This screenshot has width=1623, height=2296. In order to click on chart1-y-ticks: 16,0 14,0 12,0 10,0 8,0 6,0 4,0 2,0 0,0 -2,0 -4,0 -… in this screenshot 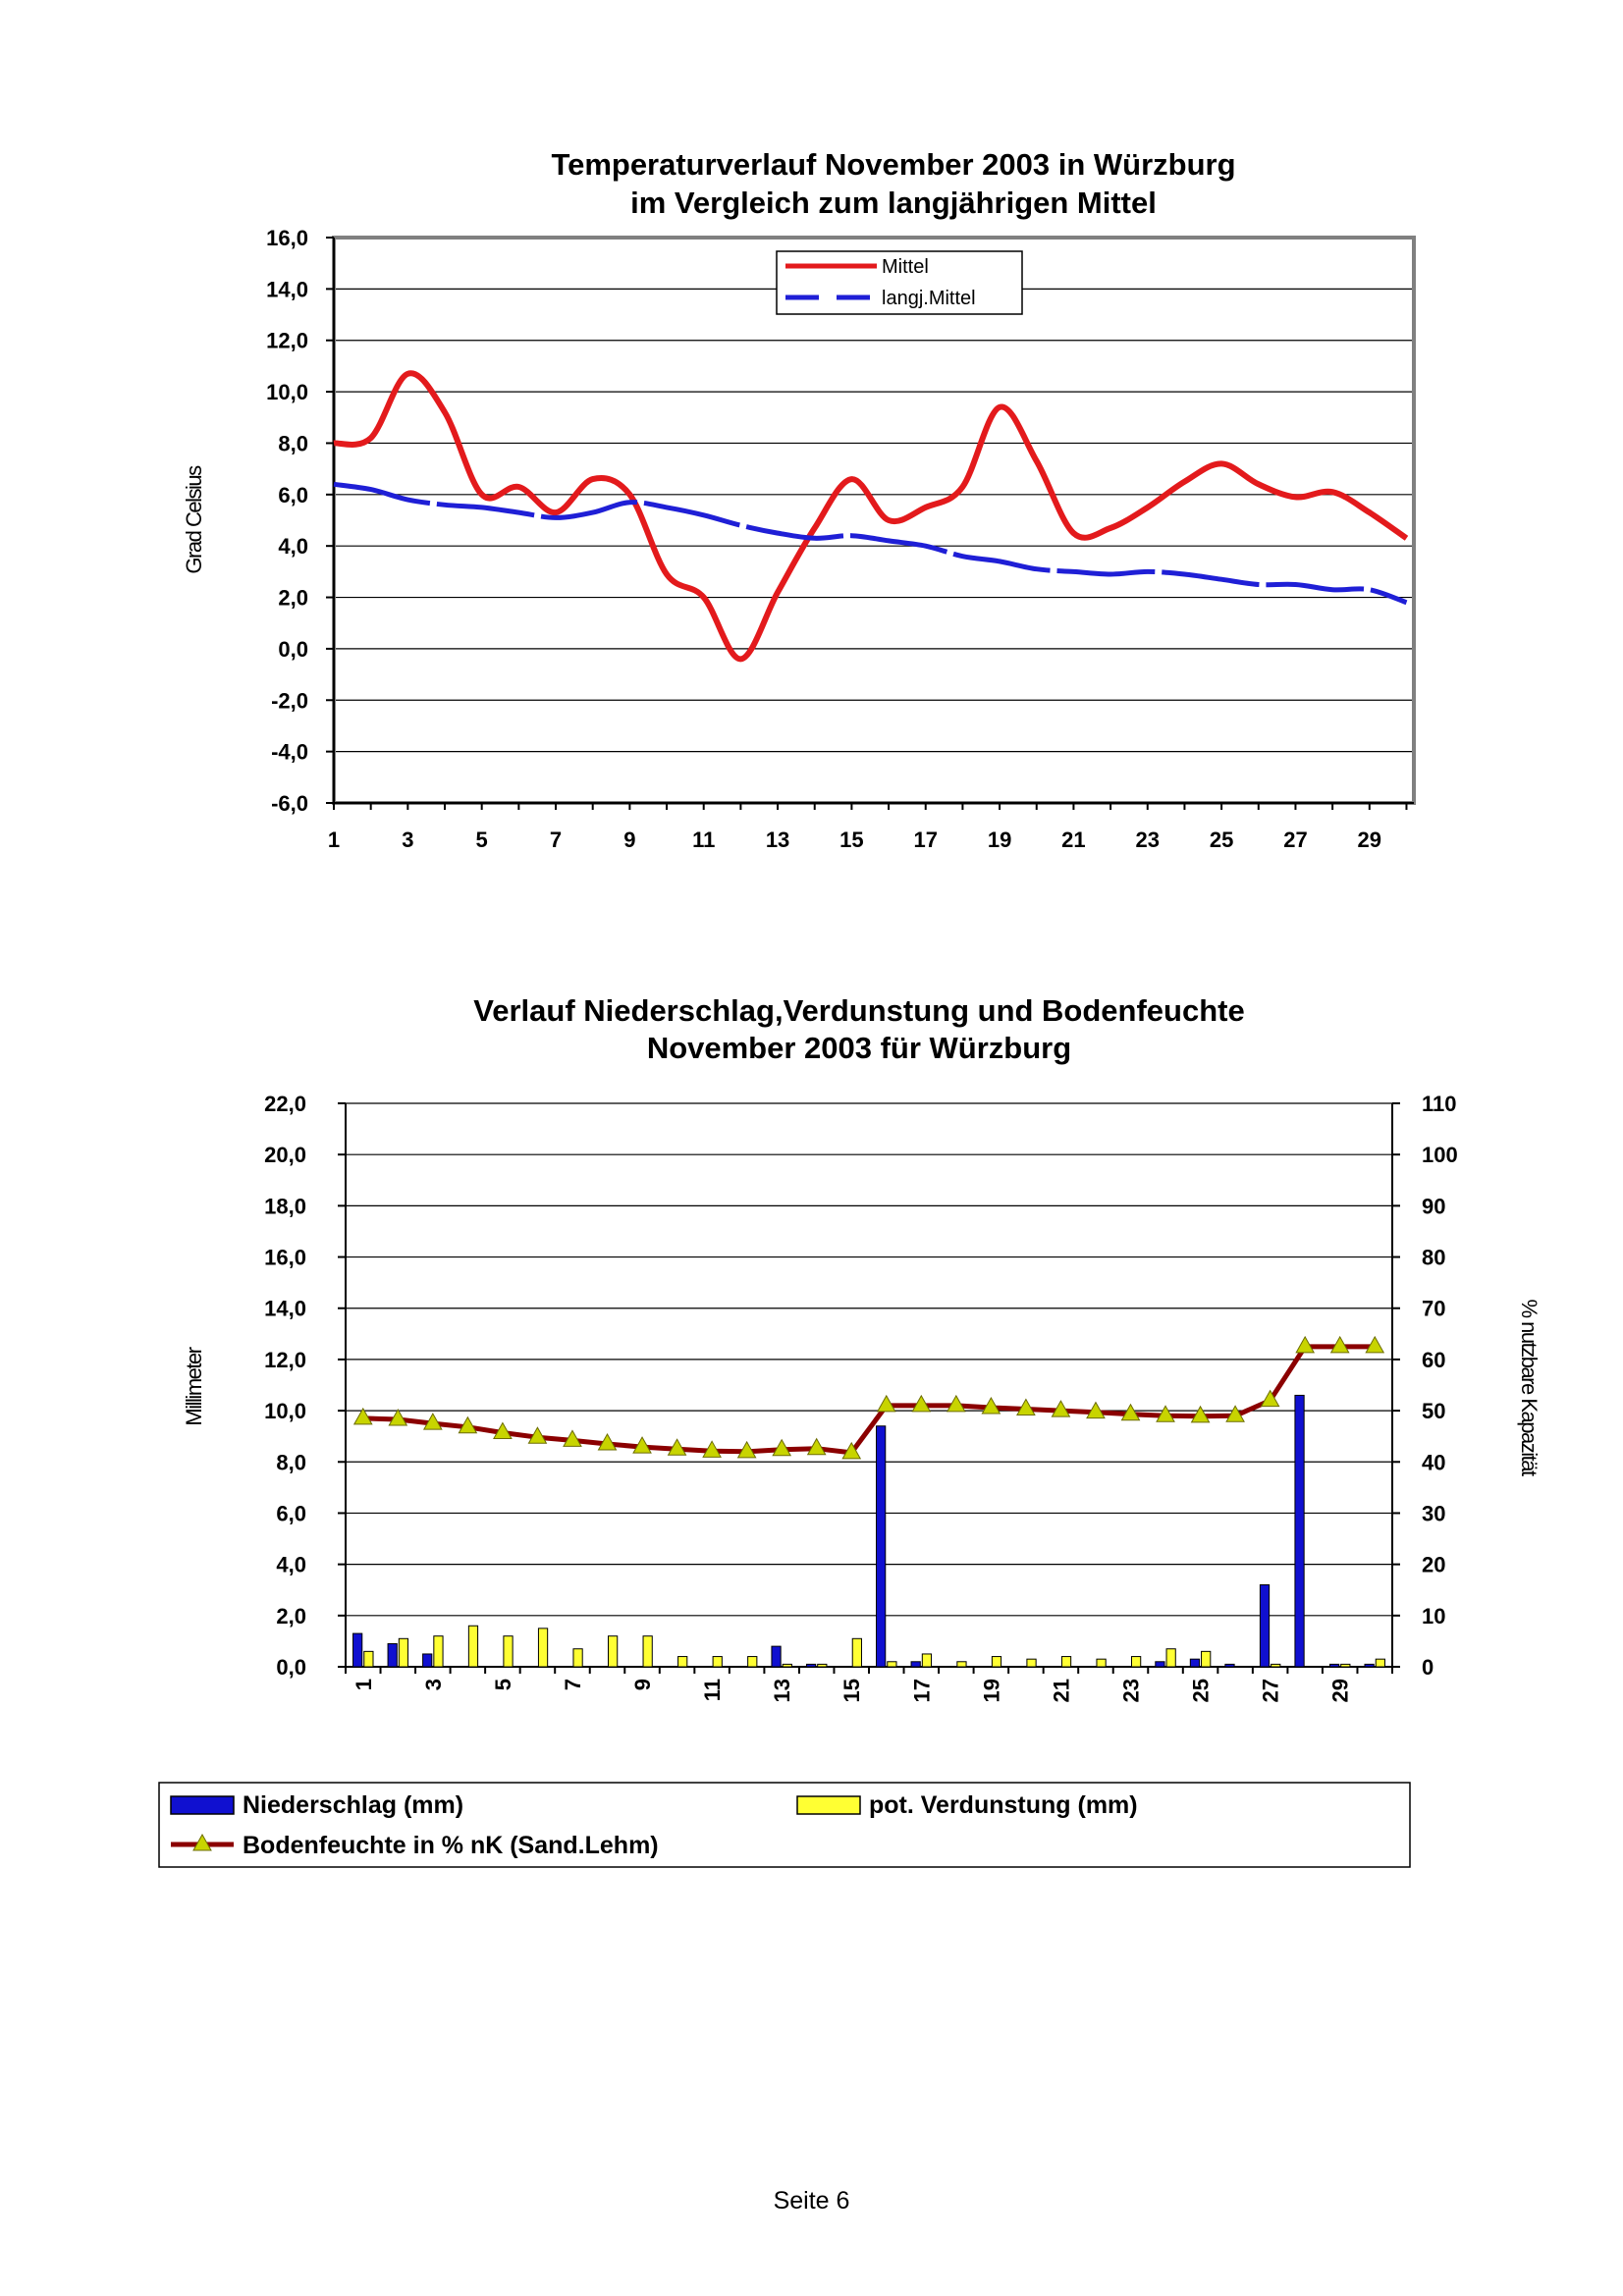, I will do `click(300, 521)`.